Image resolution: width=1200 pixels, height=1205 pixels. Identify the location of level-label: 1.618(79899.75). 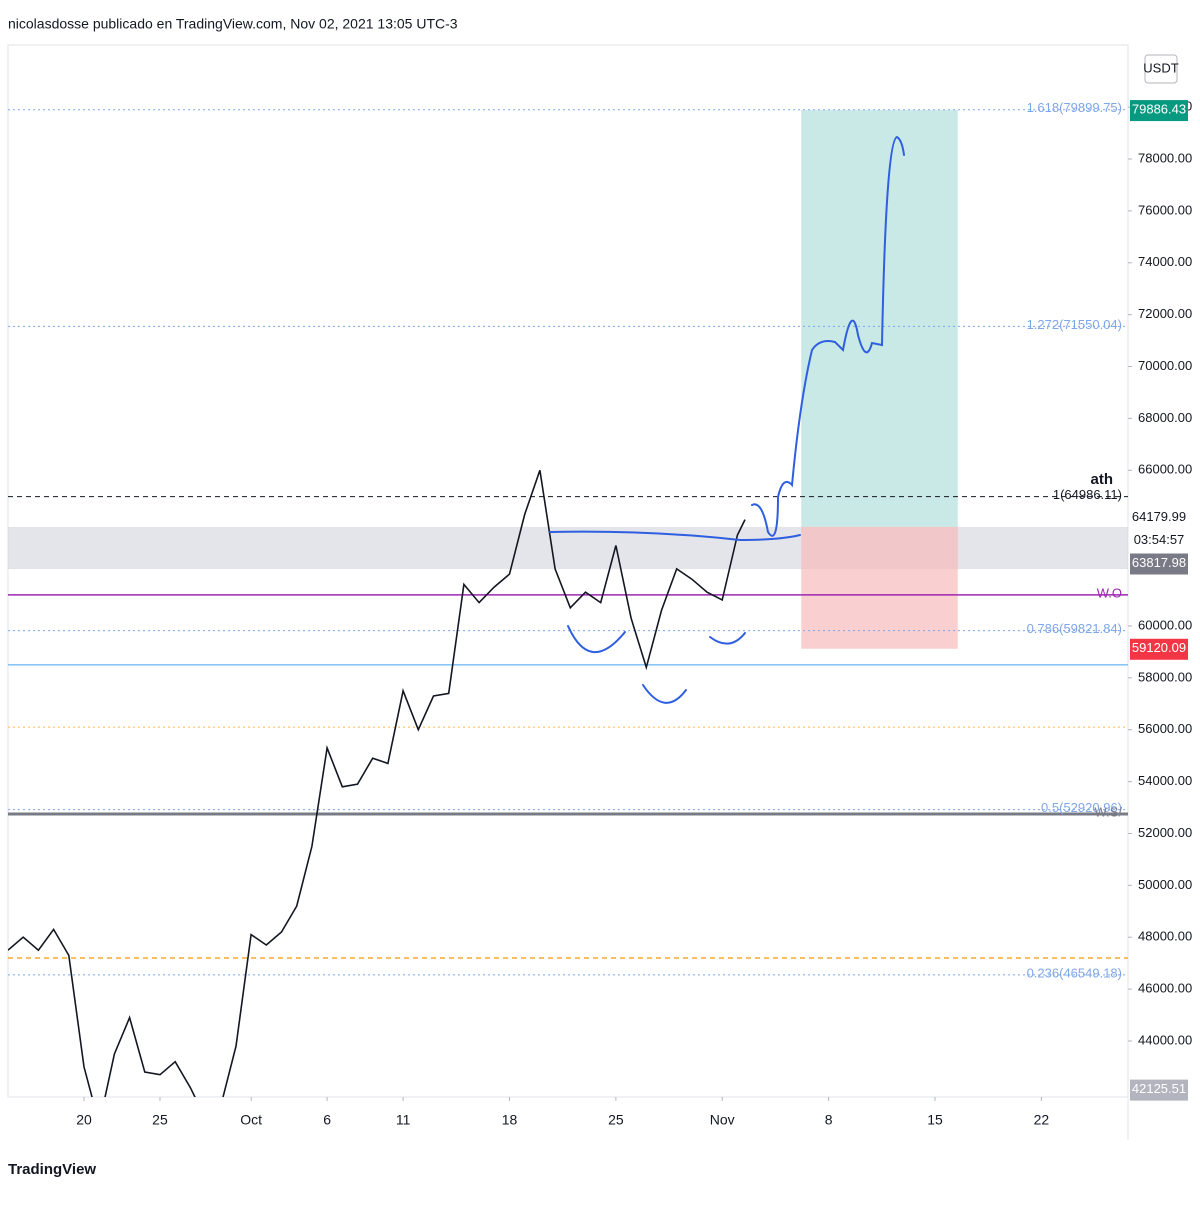
(1074, 107).